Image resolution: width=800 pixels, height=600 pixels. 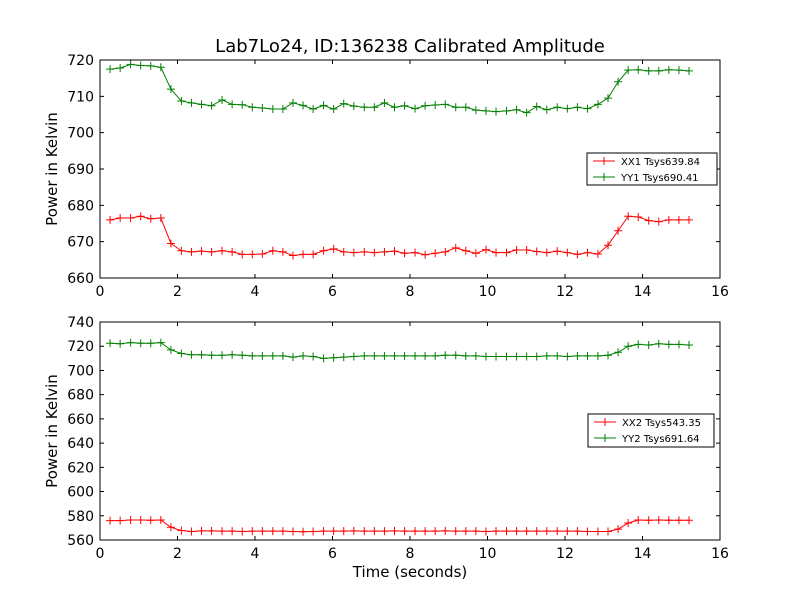 What do you see at coordinates (410, 572) in the screenshot?
I see `x-axis-label: Time (seconds)` at bounding box center [410, 572].